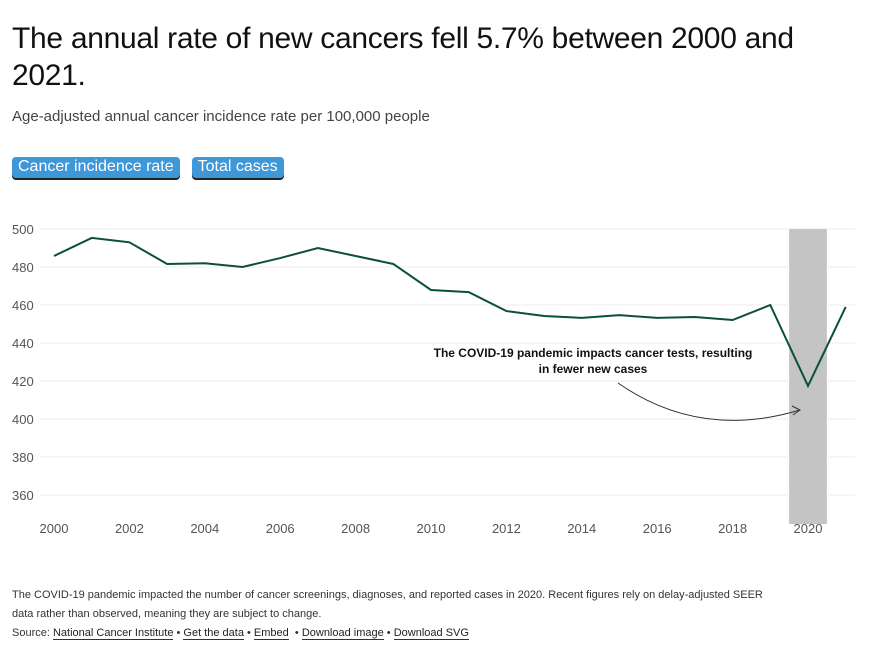 The height and width of the screenshot is (663, 885). What do you see at coordinates (23, 305) in the screenshot?
I see `y-tick-label: 460` at bounding box center [23, 305].